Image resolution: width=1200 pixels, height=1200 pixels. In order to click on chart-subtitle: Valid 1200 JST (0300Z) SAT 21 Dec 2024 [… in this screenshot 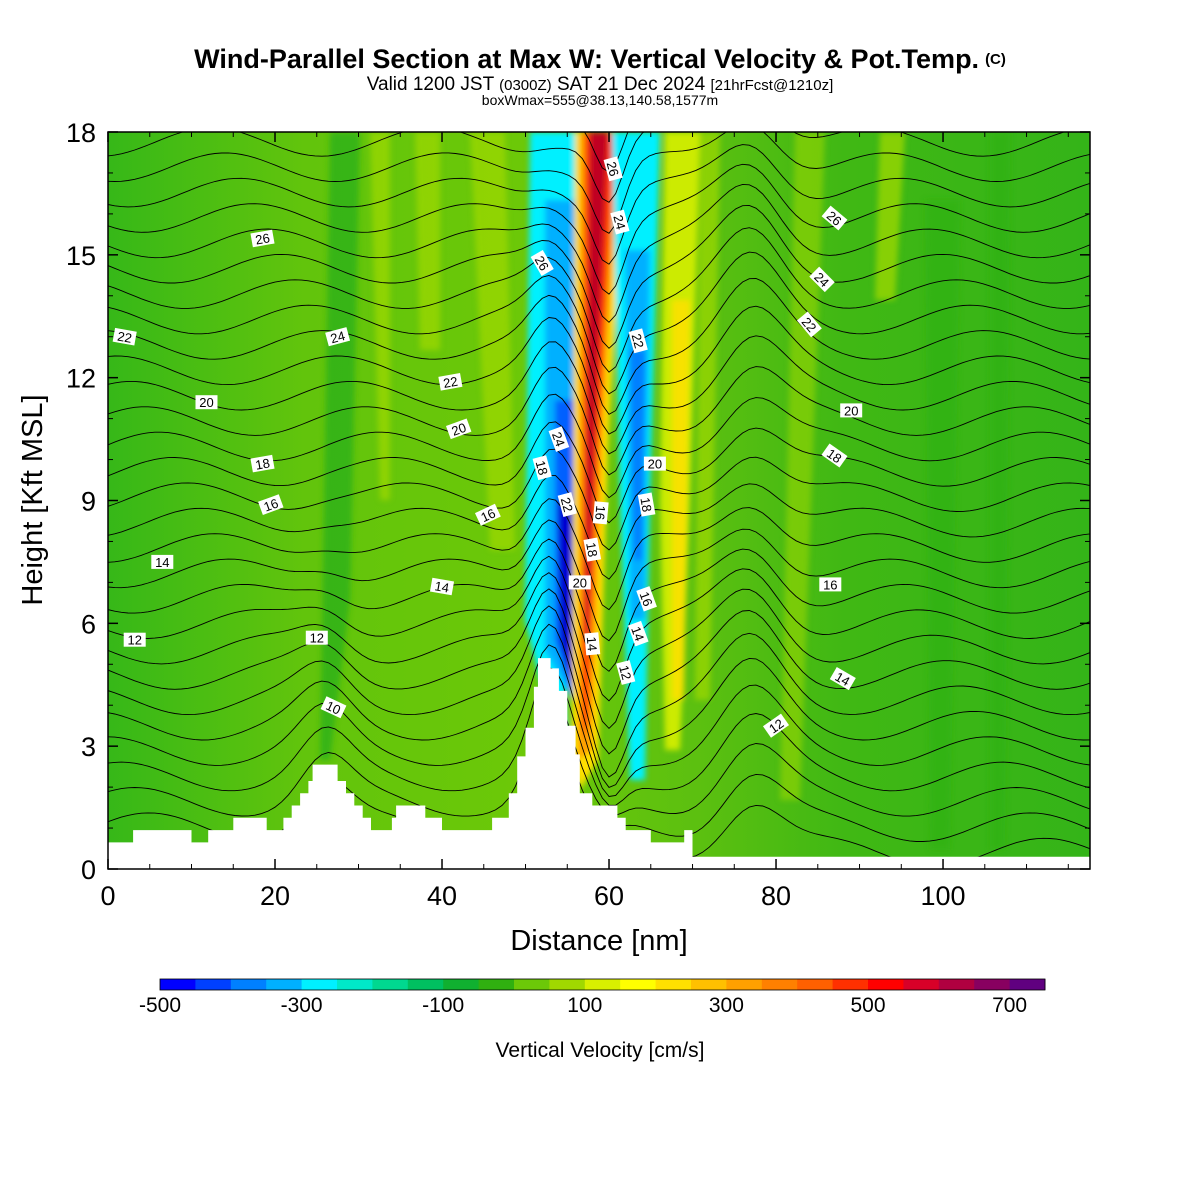, I will do `click(600, 85)`.